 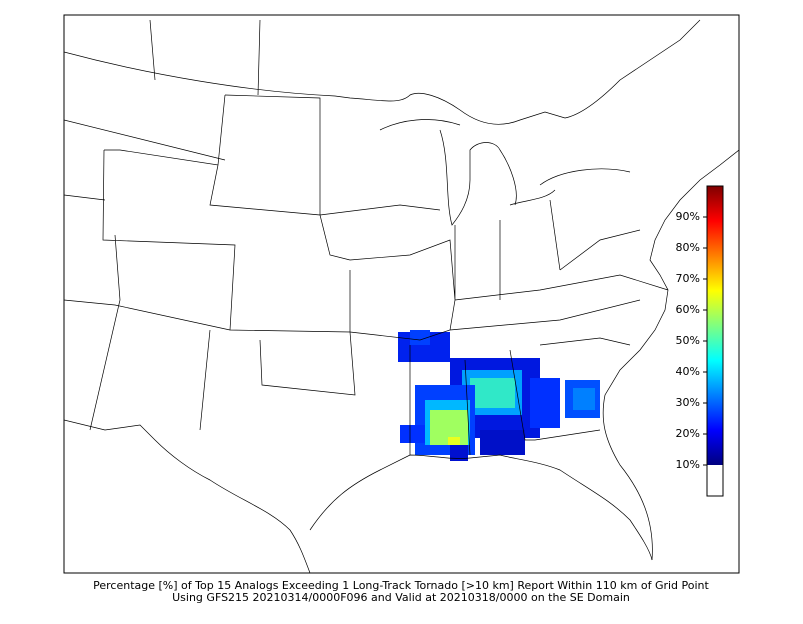 I want to click on colorbar-tick-label: 60%, so click(x=688, y=309).